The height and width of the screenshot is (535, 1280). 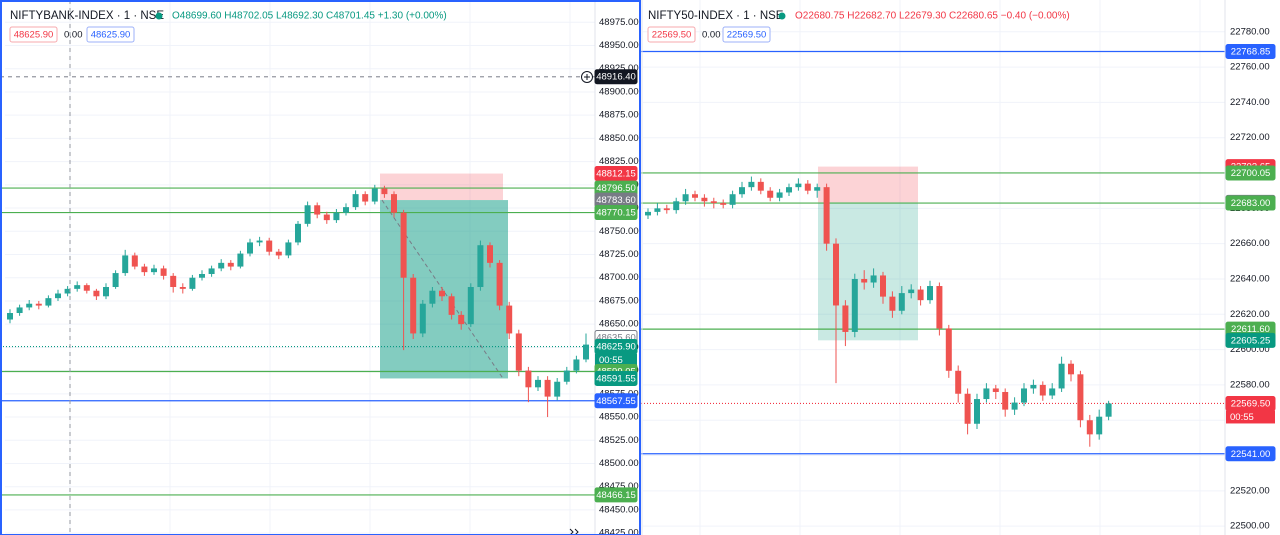 What do you see at coordinates (619, 417) in the screenshot?
I see `y-tick-label: 48550.00` at bounding box center [619, 417].